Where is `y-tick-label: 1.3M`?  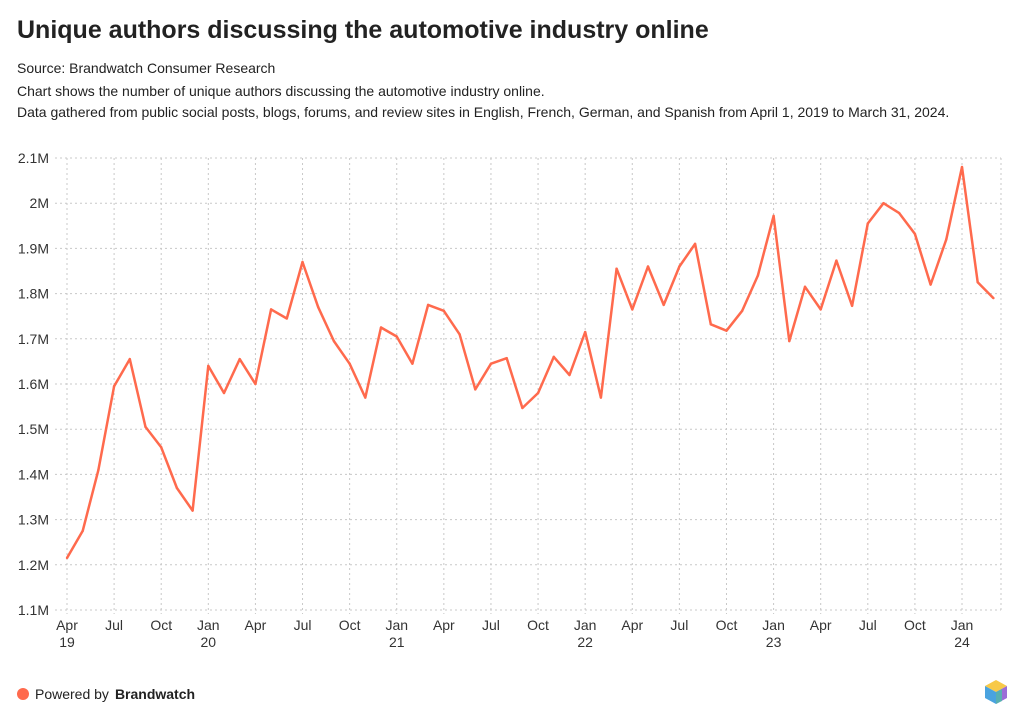 y-tick-label: 1.3M is located at coordinates (33, 520).